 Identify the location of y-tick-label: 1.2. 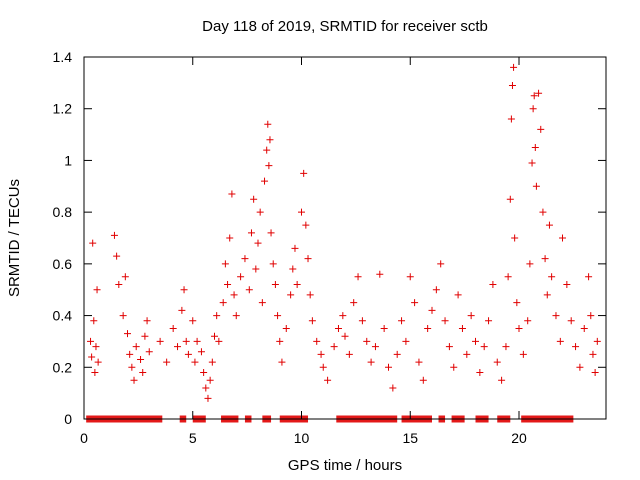
(63, 109).